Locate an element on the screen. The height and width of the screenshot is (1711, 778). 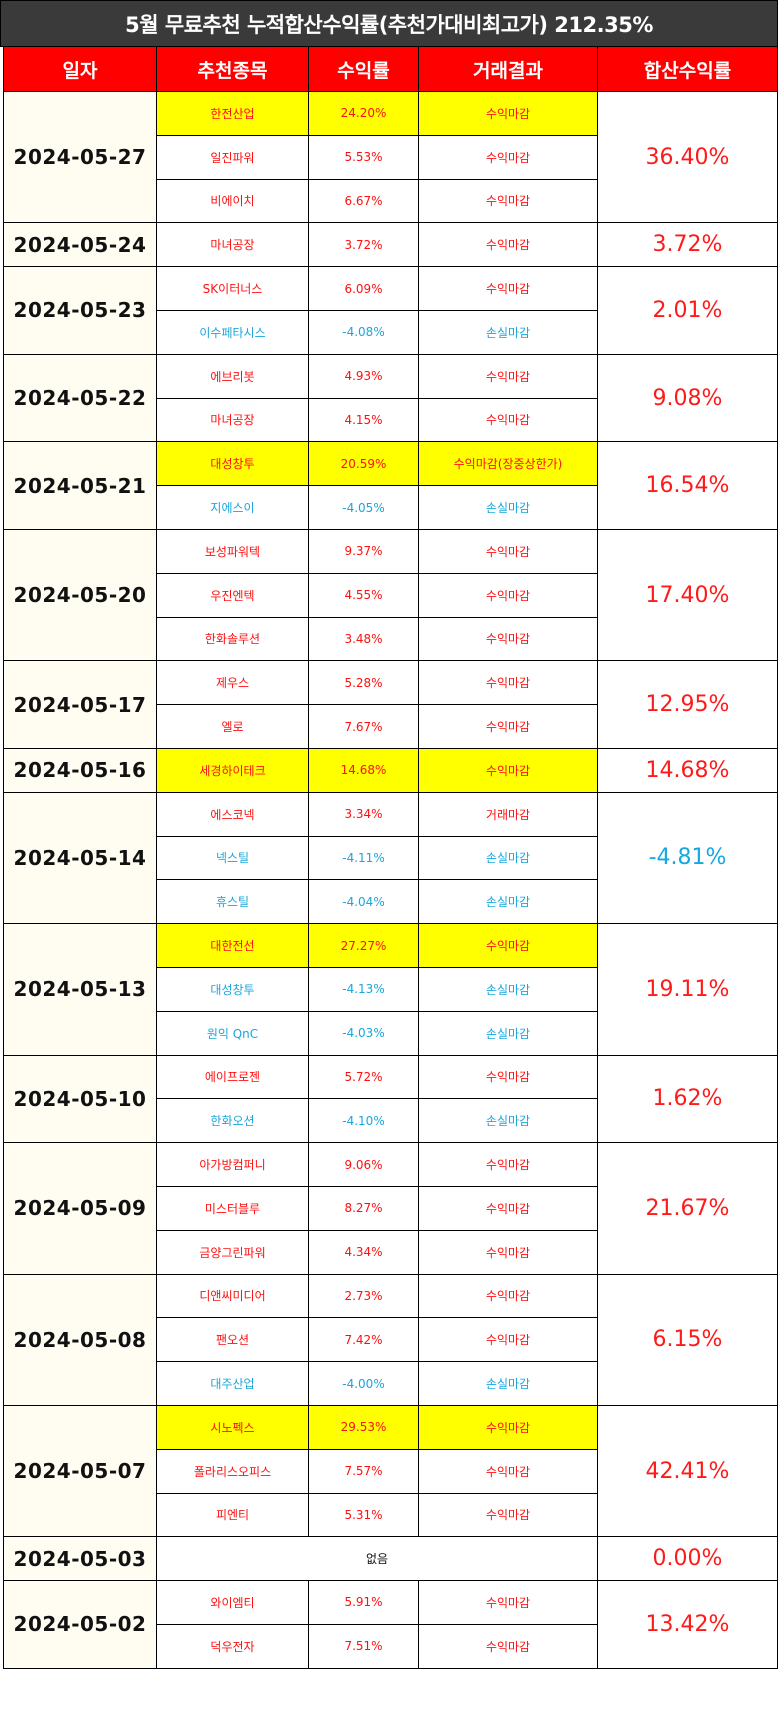
rate-cell: 5.28% is located at coordinates (363, 683).